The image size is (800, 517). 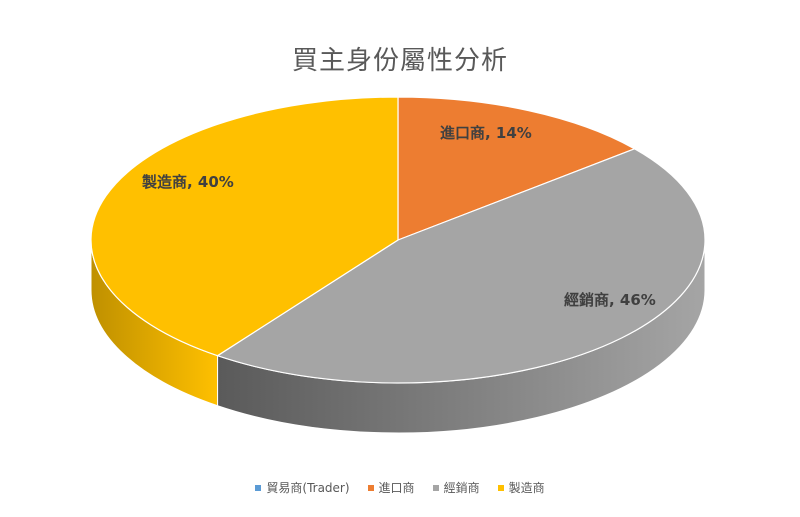 I want to click on legend-swatch-trader, so click(x=258, y=487).